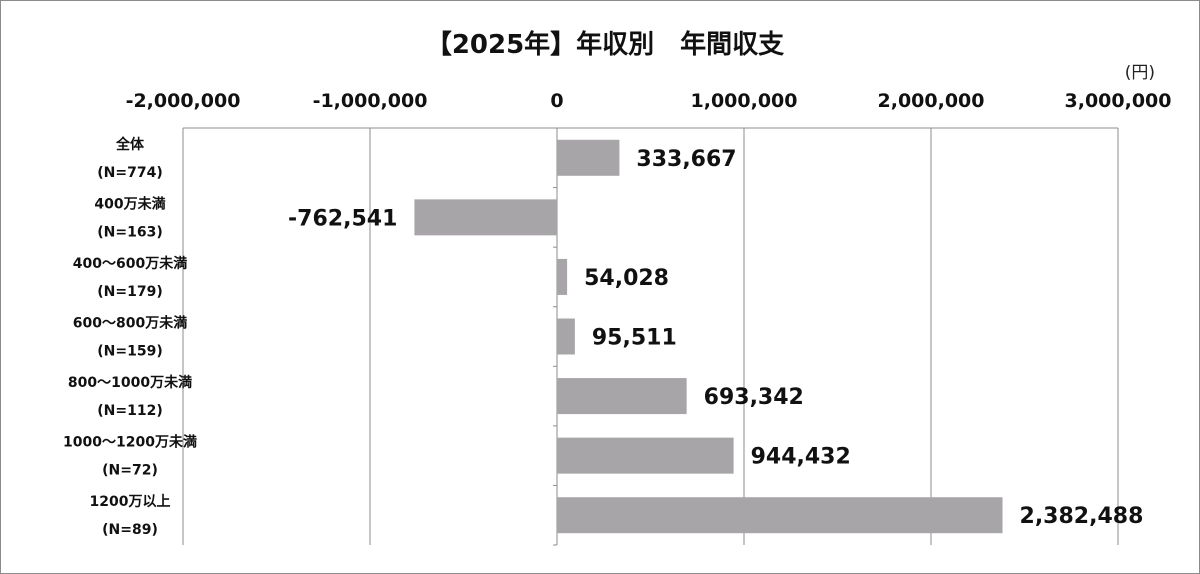 This screenshot has height=574, width=1200. What do you see at coordinates (130, 442) in the screenshot?
I see `category-label: 1000〜1200万未満` at bounding box center [130, 442].